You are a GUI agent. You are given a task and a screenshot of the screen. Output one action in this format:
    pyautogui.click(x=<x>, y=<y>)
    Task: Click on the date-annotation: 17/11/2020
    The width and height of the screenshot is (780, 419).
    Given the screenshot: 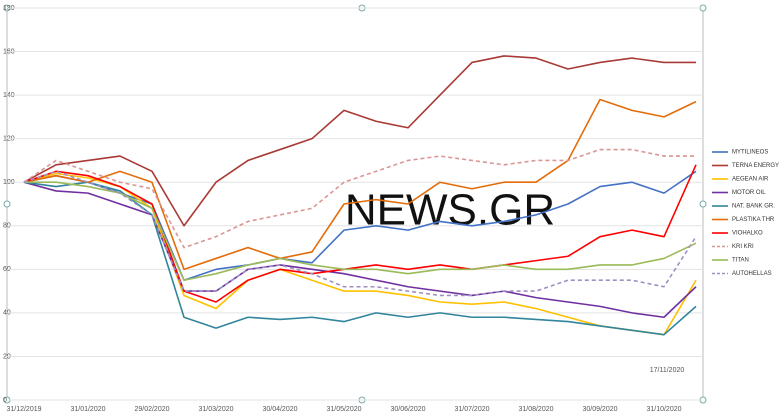 What is the action you would take?
    pyautogui.click(x=667, y=370)
    